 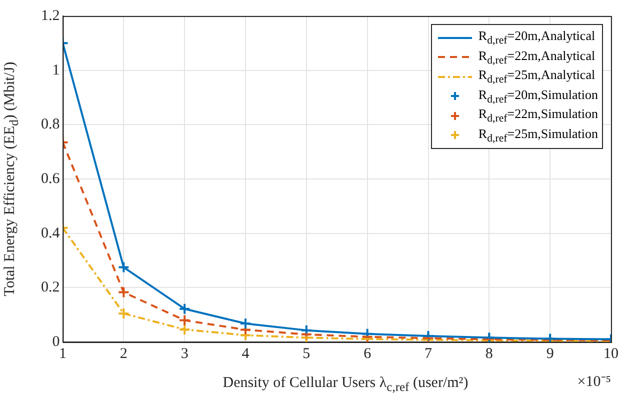 What do you see at coordinates (50, 178) in the screenshot?
I see `y-tick-label: 0.6` at bounding box center [50, 178].